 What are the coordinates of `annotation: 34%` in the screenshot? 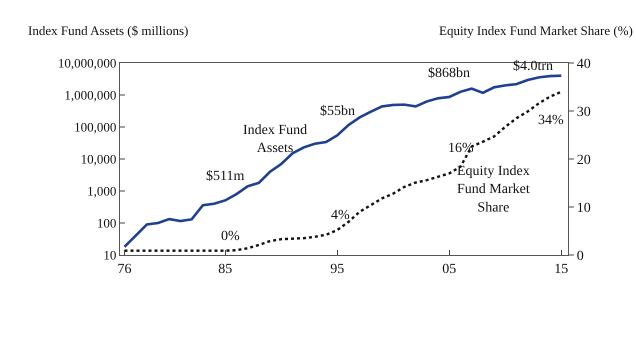 It's located at (551, 120).